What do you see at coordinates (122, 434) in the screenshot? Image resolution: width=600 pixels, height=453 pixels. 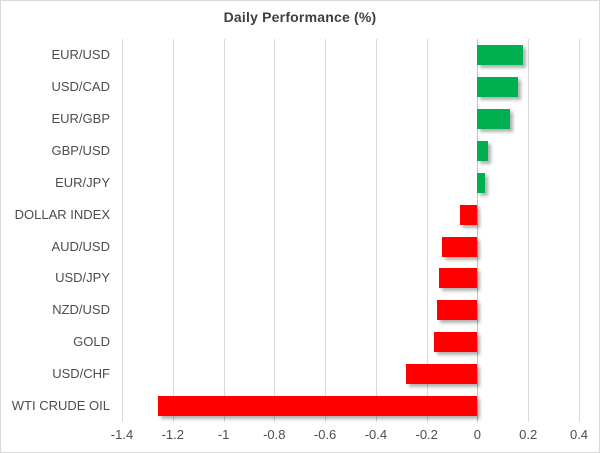 I see `x-tick-label: -1.4` at bounding box center [122, 434].